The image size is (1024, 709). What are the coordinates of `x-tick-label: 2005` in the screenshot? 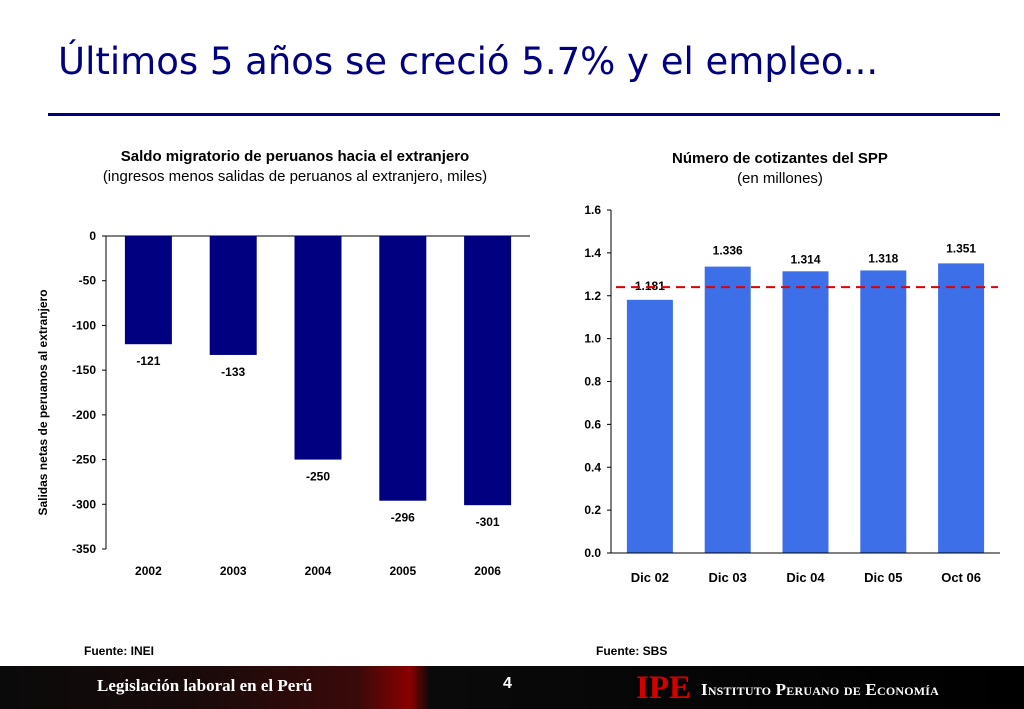 It's located at (402, 571).